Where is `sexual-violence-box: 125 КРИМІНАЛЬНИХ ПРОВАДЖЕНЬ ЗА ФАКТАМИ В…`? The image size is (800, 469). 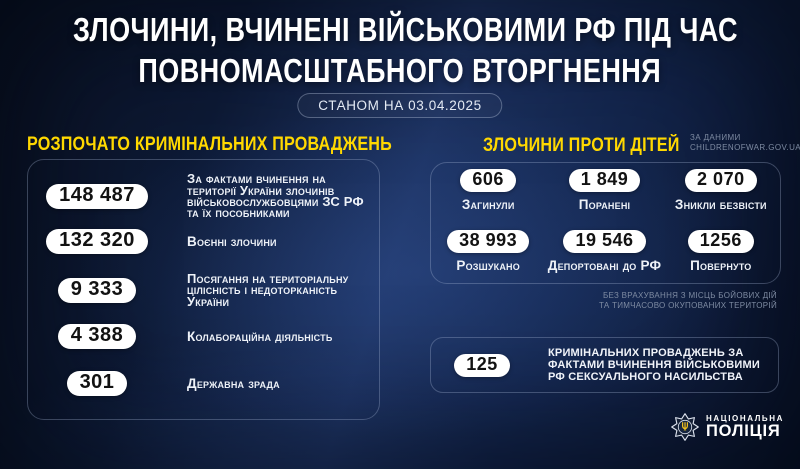 sexual-violence-box: 125 КРИМІНАЛЬНИХ ПРОВАДЖЕНЬ ЗА ФАКТАМИ В… is located at coordinates (604, 365).